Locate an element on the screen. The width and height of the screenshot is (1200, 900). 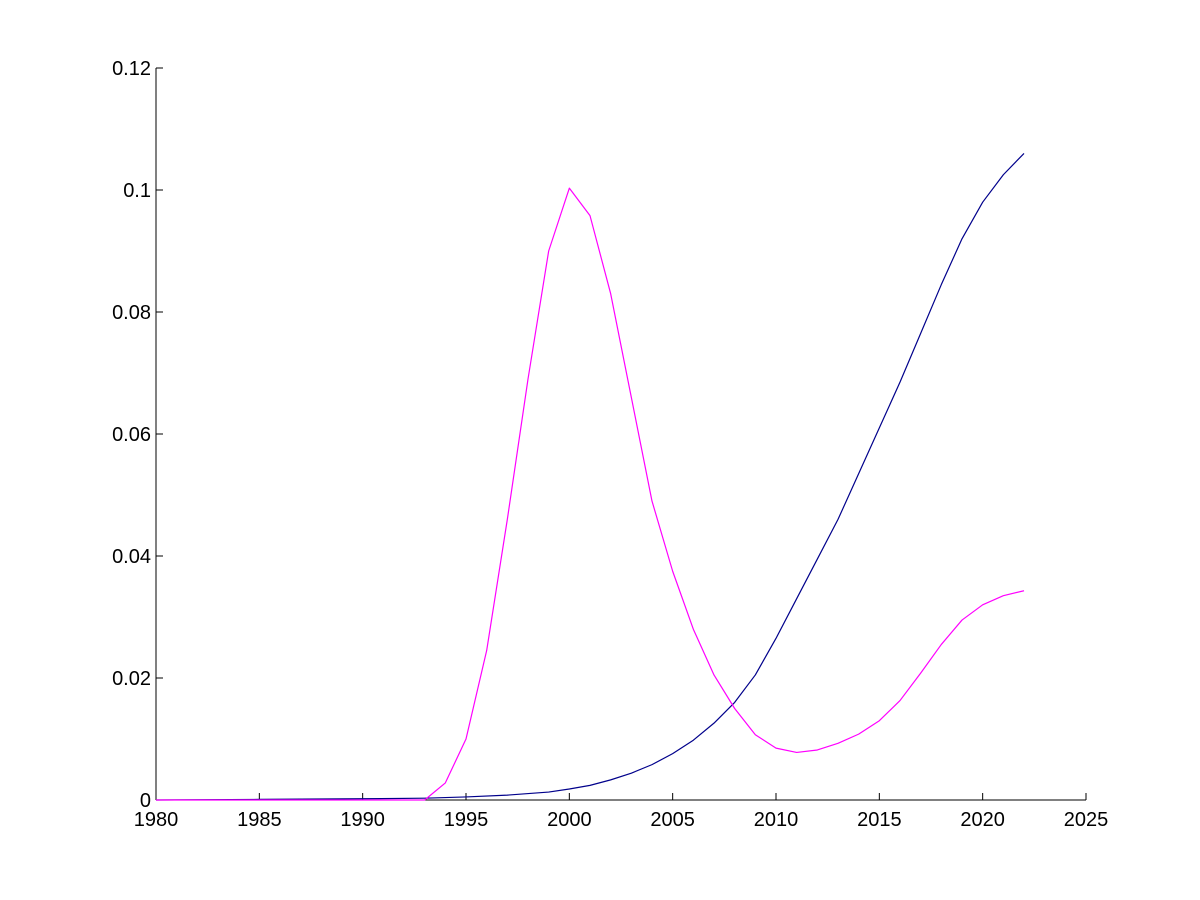
y-tick-label: 0.08 is located at coordinates (131, 313).